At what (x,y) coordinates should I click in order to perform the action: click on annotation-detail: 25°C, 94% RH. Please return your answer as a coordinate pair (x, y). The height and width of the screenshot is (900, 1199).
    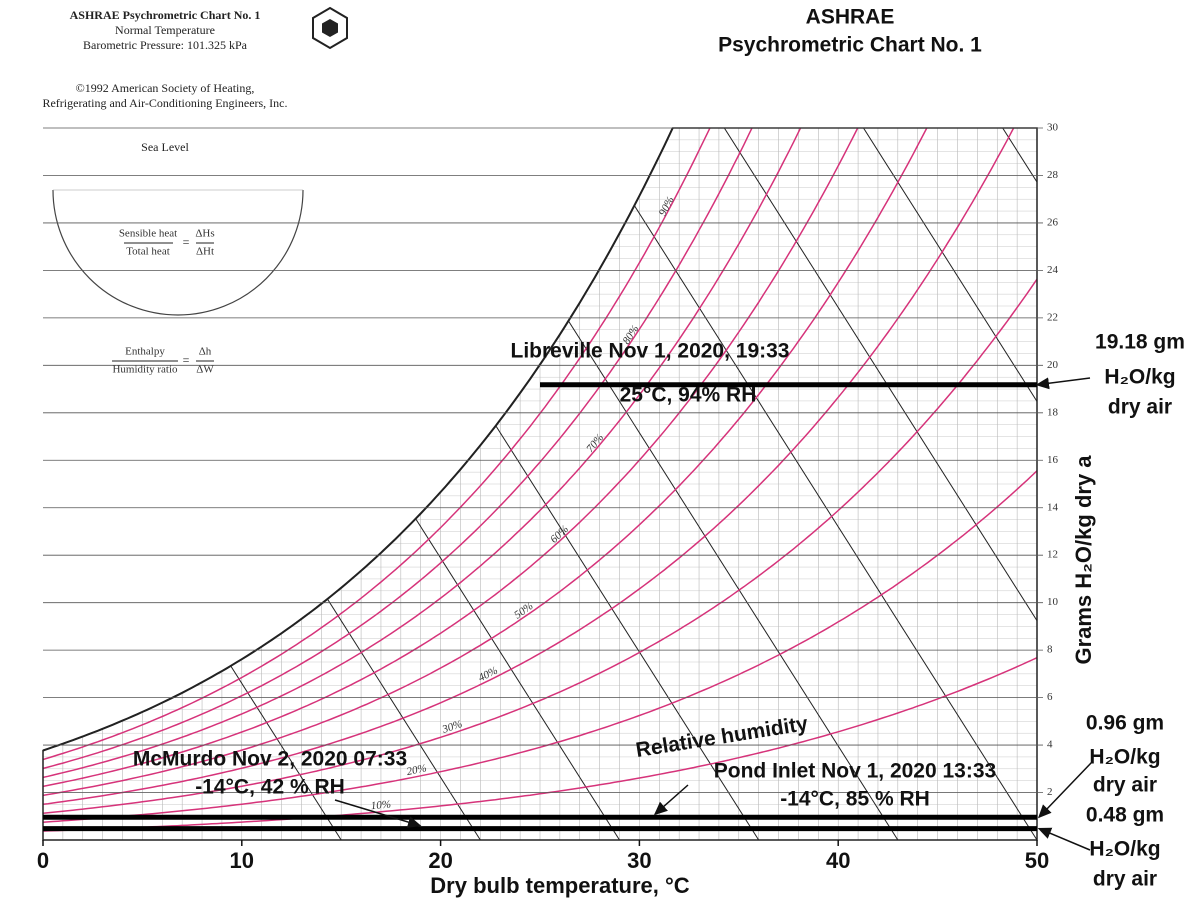
    Looking at the image, I should click on (688, 395).